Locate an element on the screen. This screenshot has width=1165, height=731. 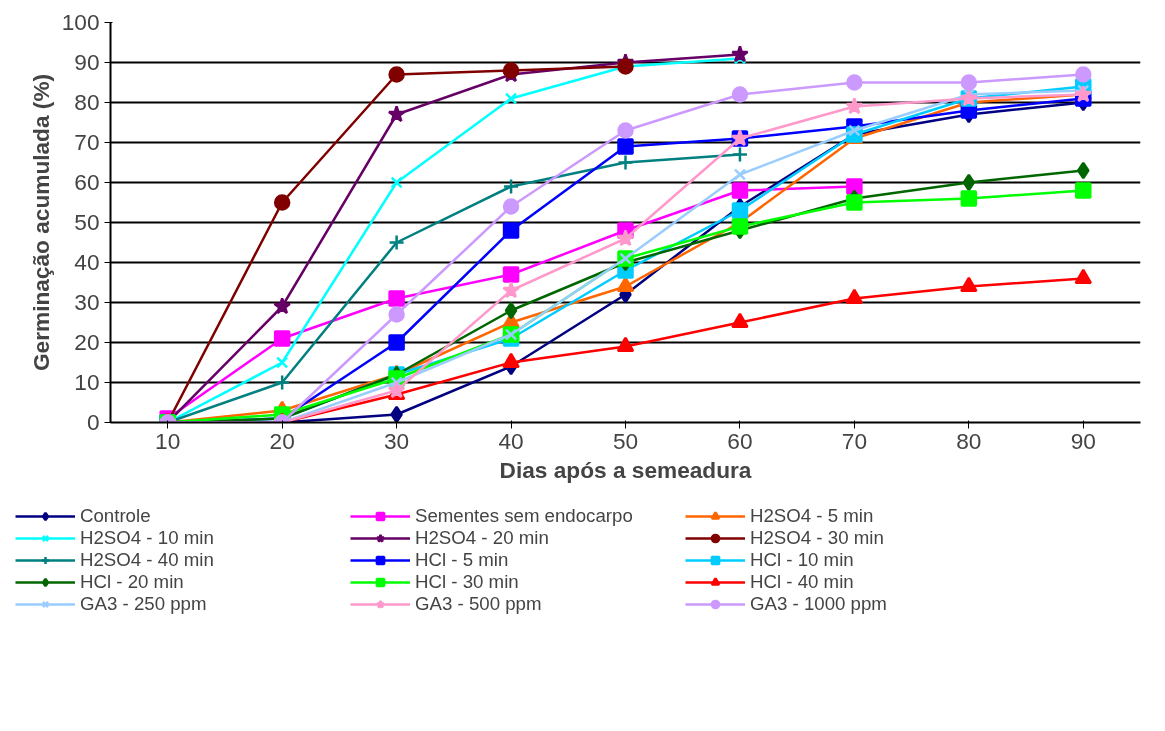
y-tick-label: 20 is located at coordinates (87, 342).